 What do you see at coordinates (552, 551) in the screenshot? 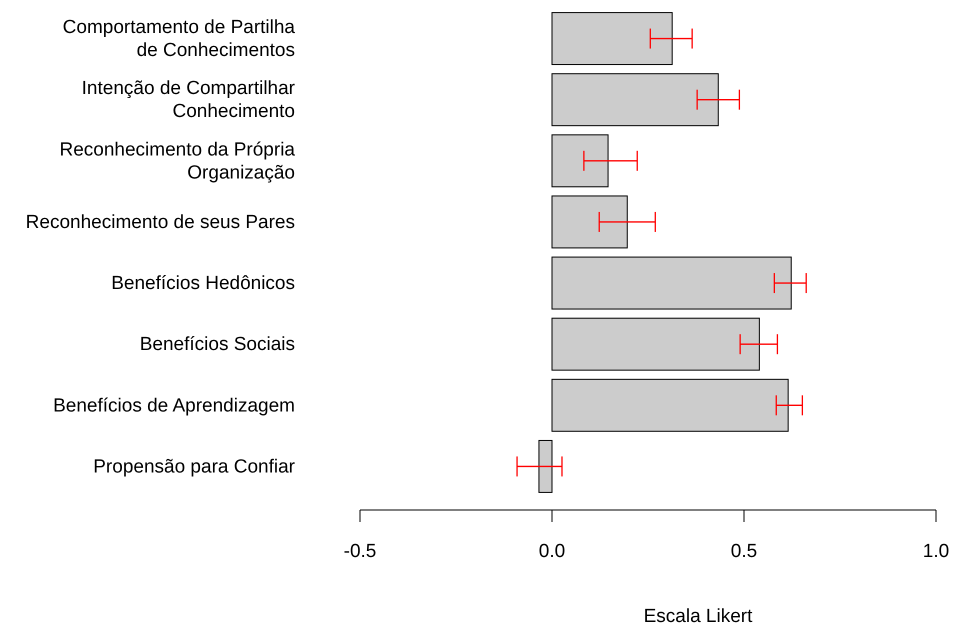
I see `x-tick-label: 0.0` at bounding box center [552, 551].